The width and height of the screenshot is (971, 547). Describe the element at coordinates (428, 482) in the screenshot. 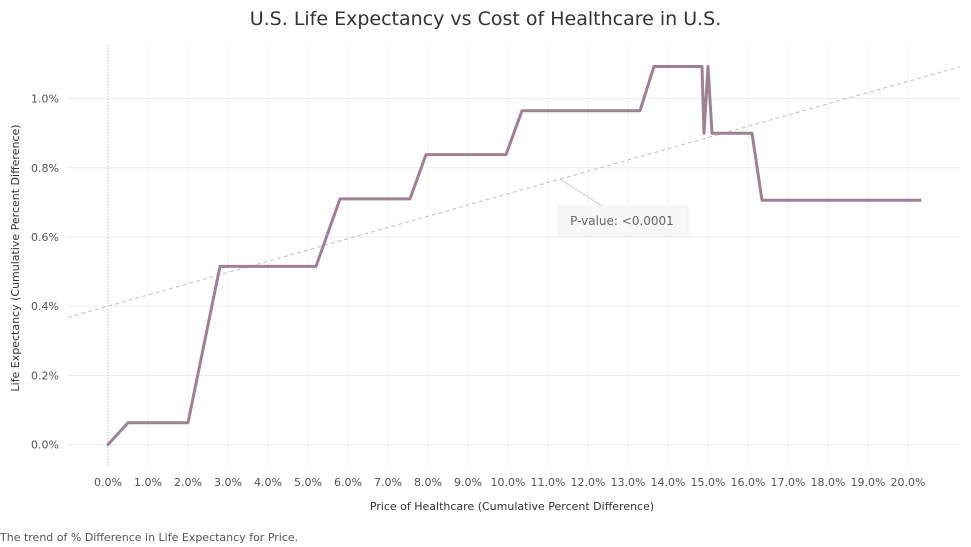

I see `x-tick-label: 8.0%` at that location.